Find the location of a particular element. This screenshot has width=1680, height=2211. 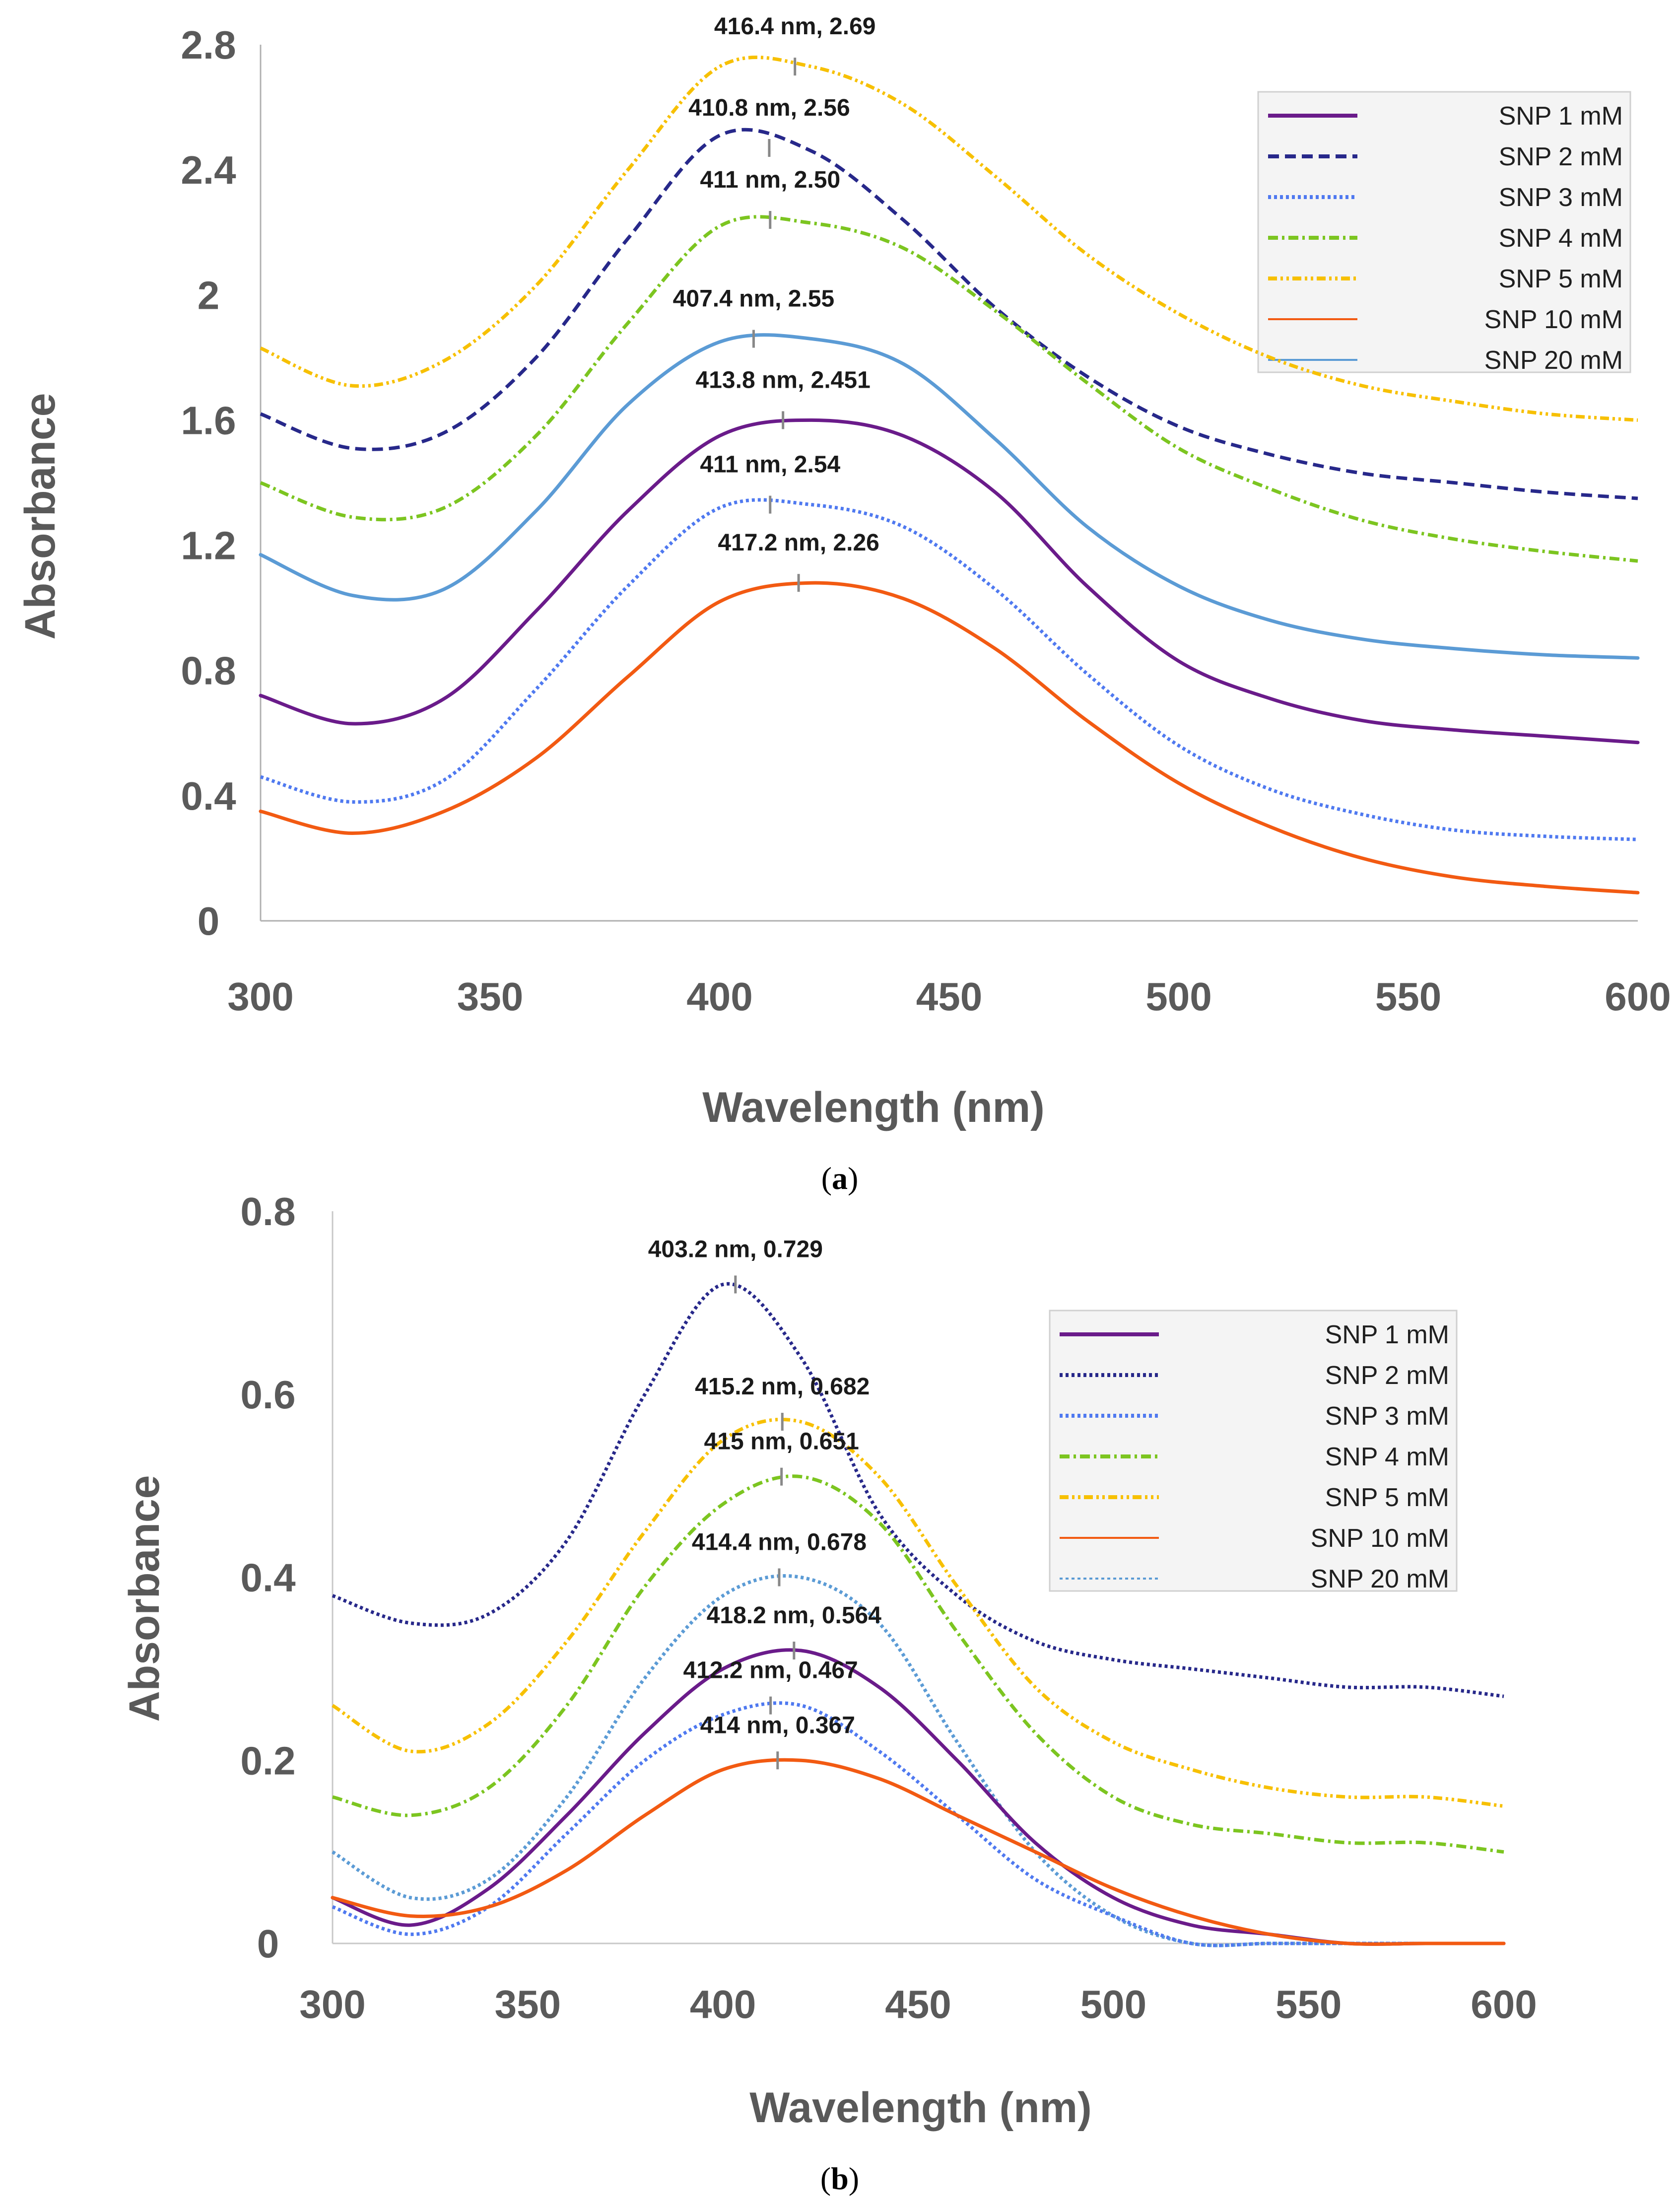

peak-label: 414.4 nm, 0.678 is located at coordinates (780, 1542).